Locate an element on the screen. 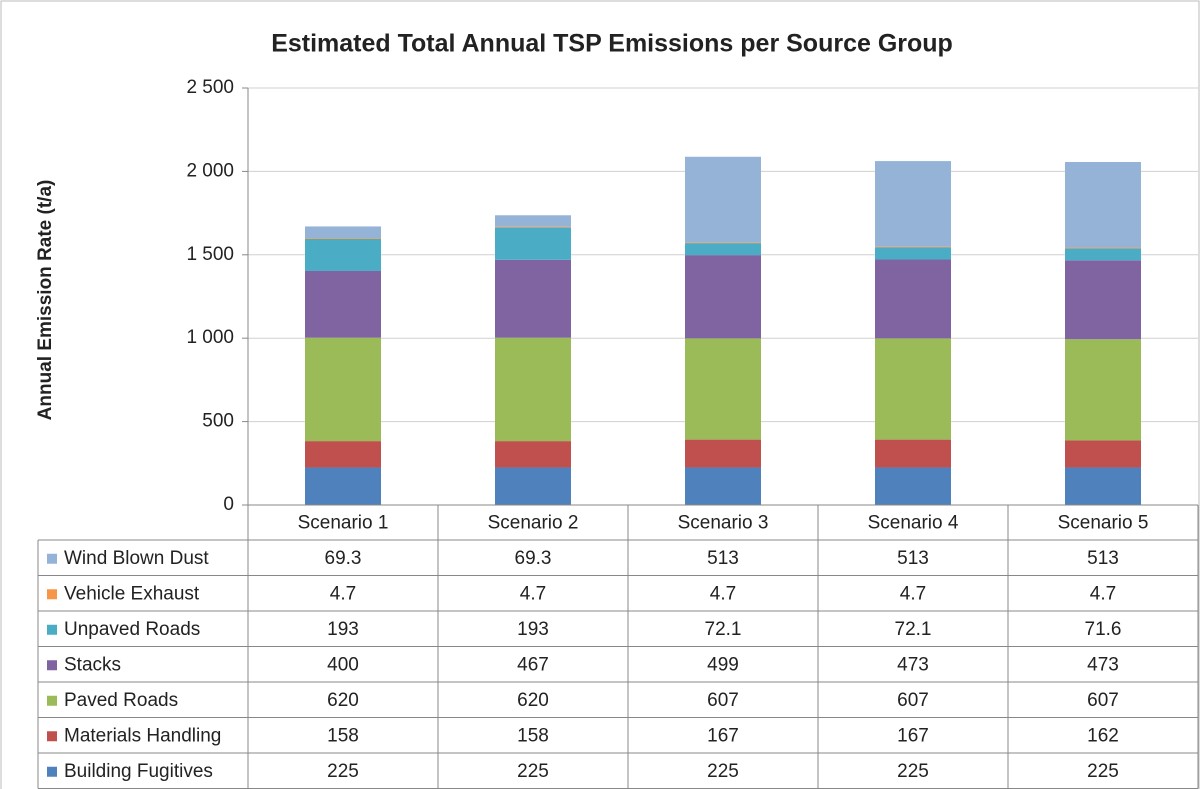  table-cell: 71.6 is located at coordinates (1103, 629).